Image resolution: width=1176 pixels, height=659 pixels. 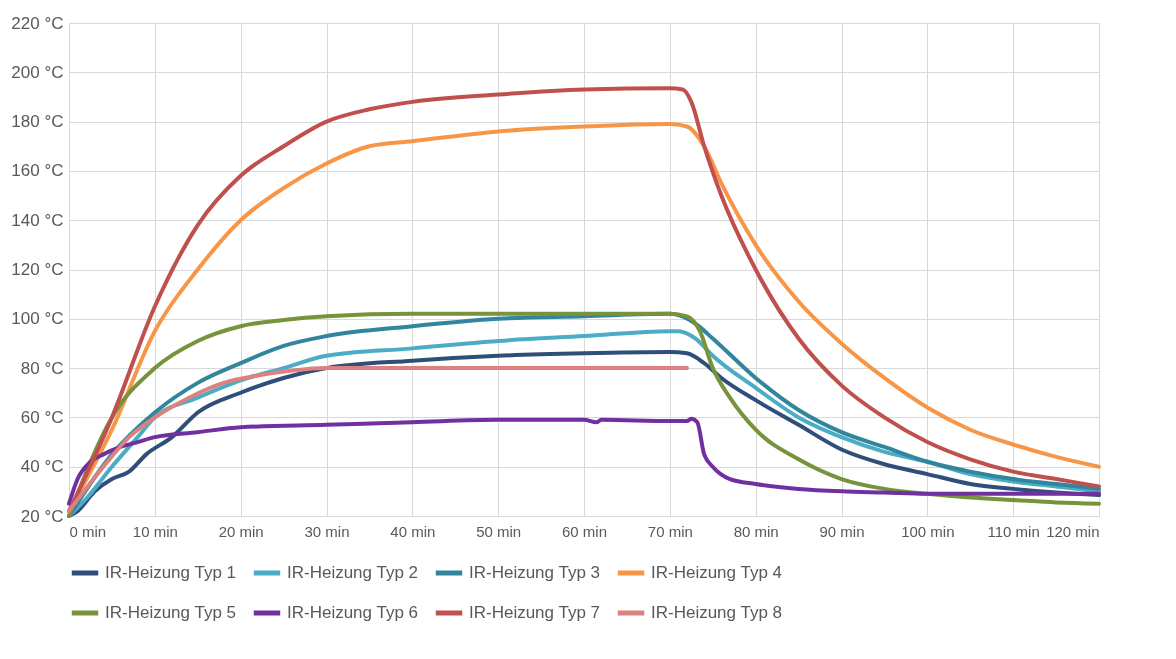 I want to click on x-tick-label: 20 min, so click(x=241, y=531).